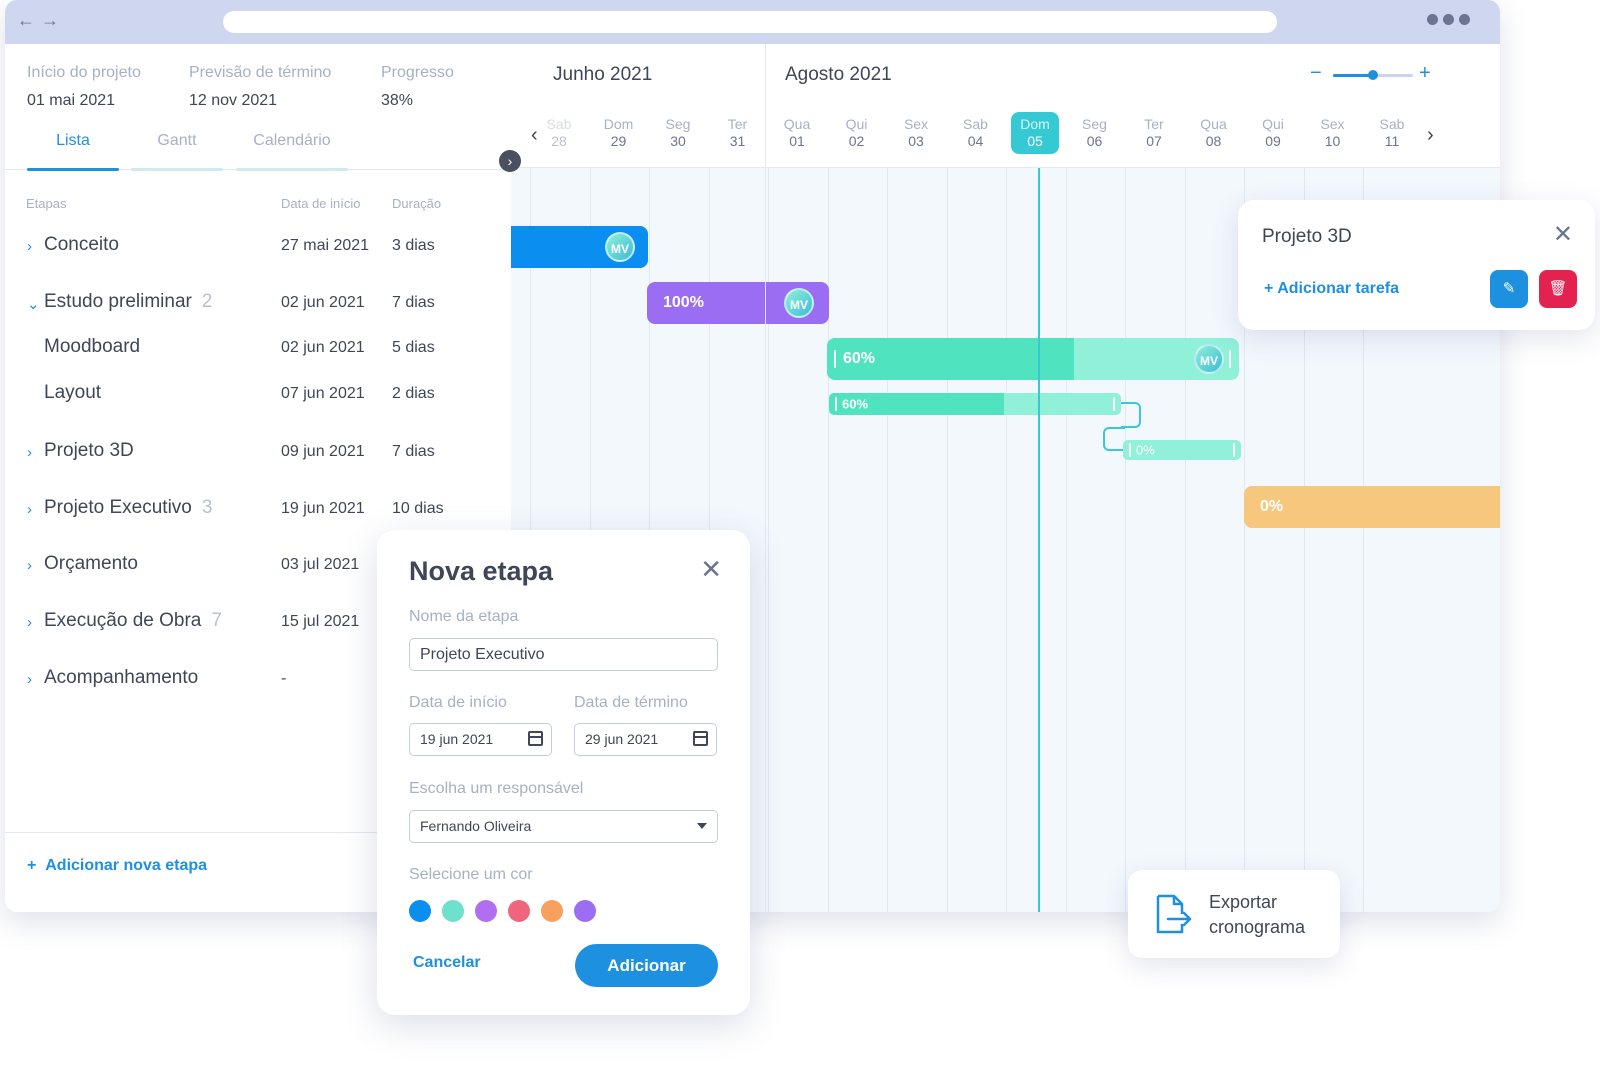 This screenshot has height=1067, width=1600. I want to click on day-header: Sex 10, so click(1333, 133).